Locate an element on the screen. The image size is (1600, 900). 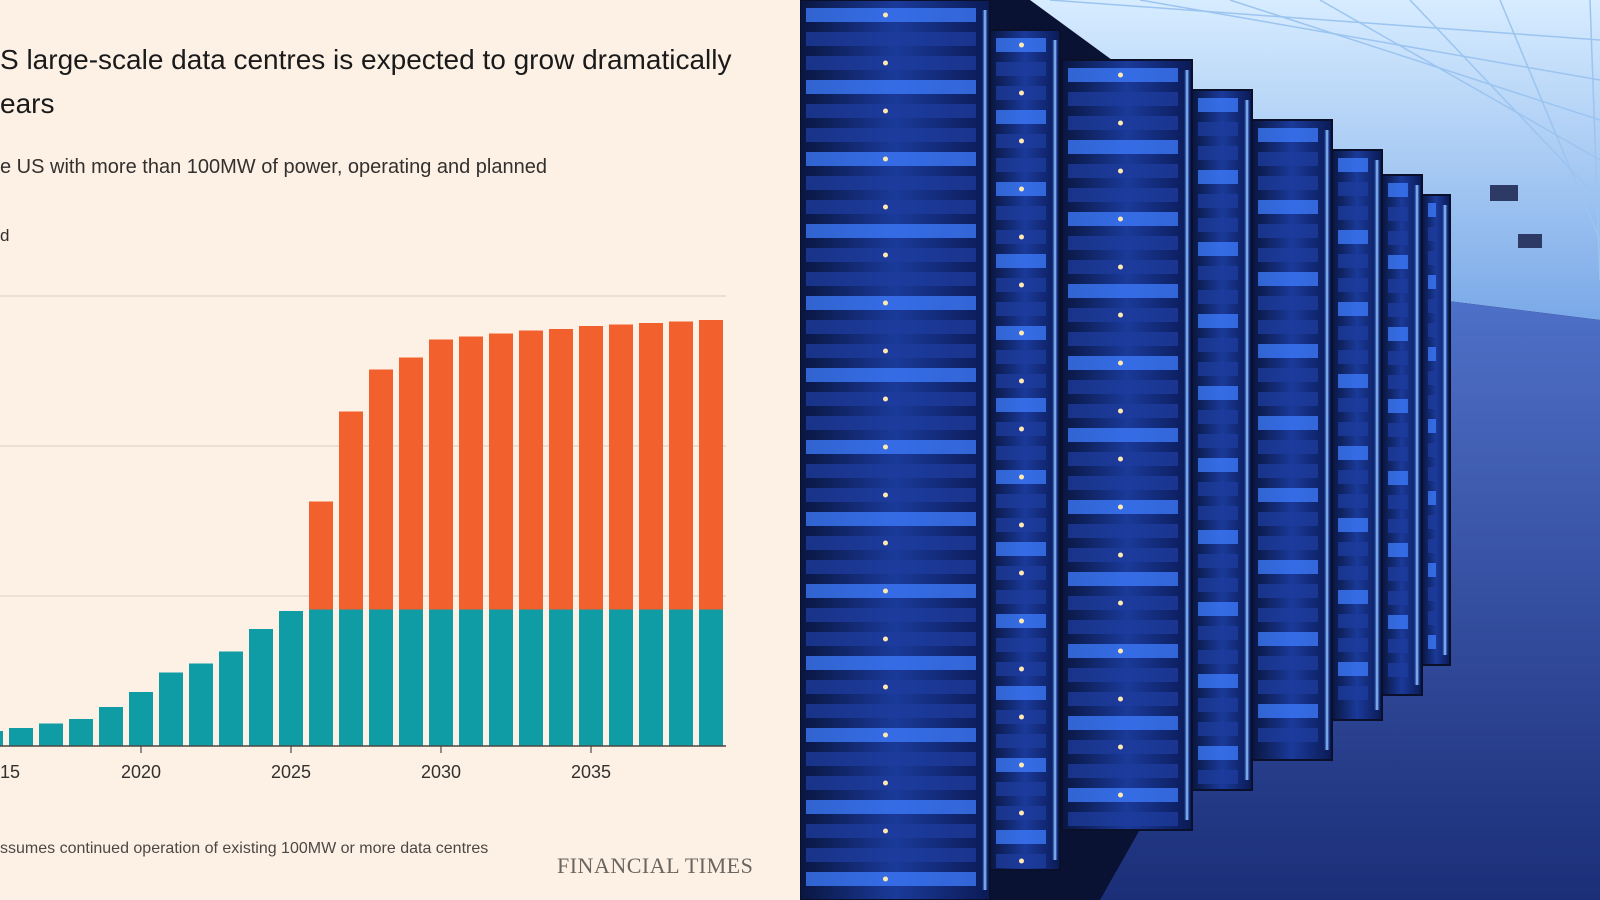
bar-operating-2025 is located at coordinates (291, 678).